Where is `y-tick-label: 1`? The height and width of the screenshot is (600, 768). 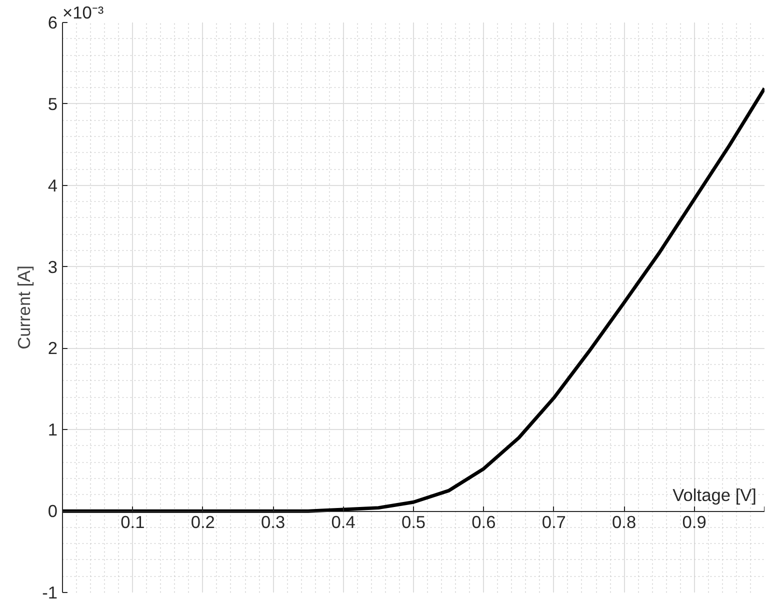 y-tick-label: 1 is located at coordinates (53, 430).